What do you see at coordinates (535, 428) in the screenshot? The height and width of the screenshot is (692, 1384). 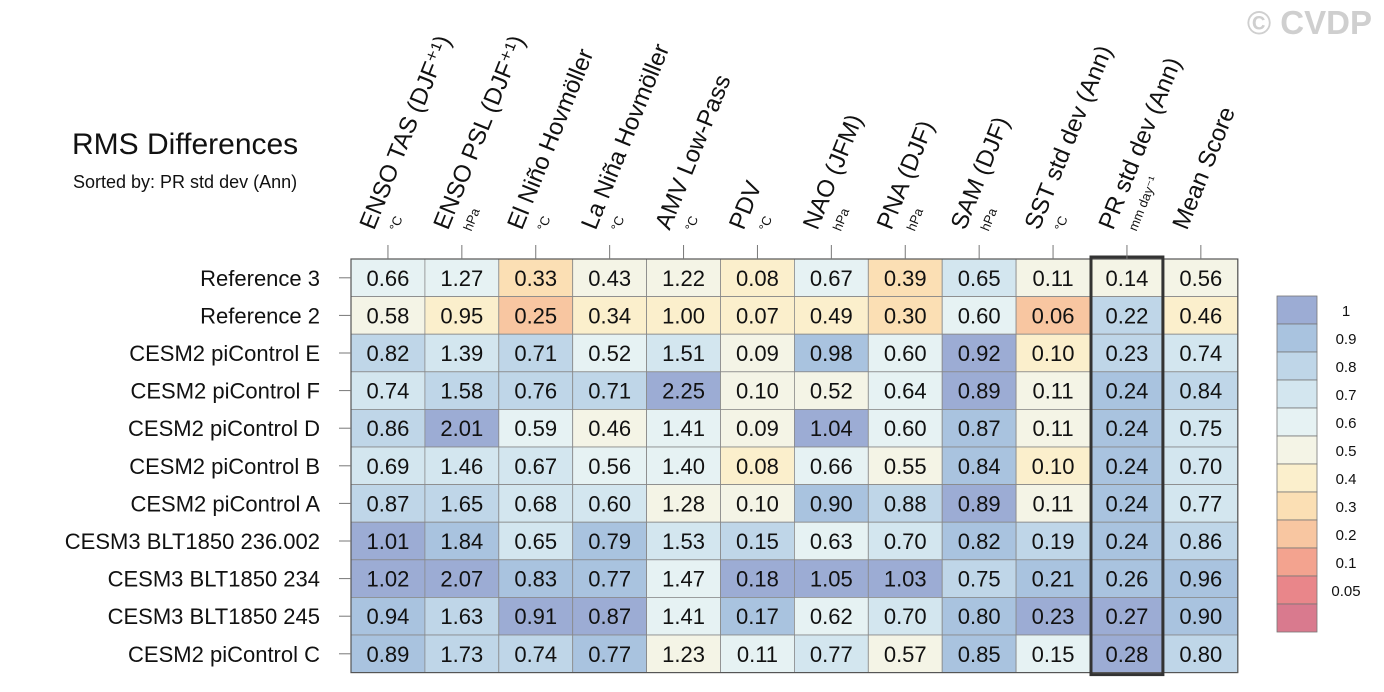 I see `cell-value-label: 0.59` at bounding box center [535, 428].